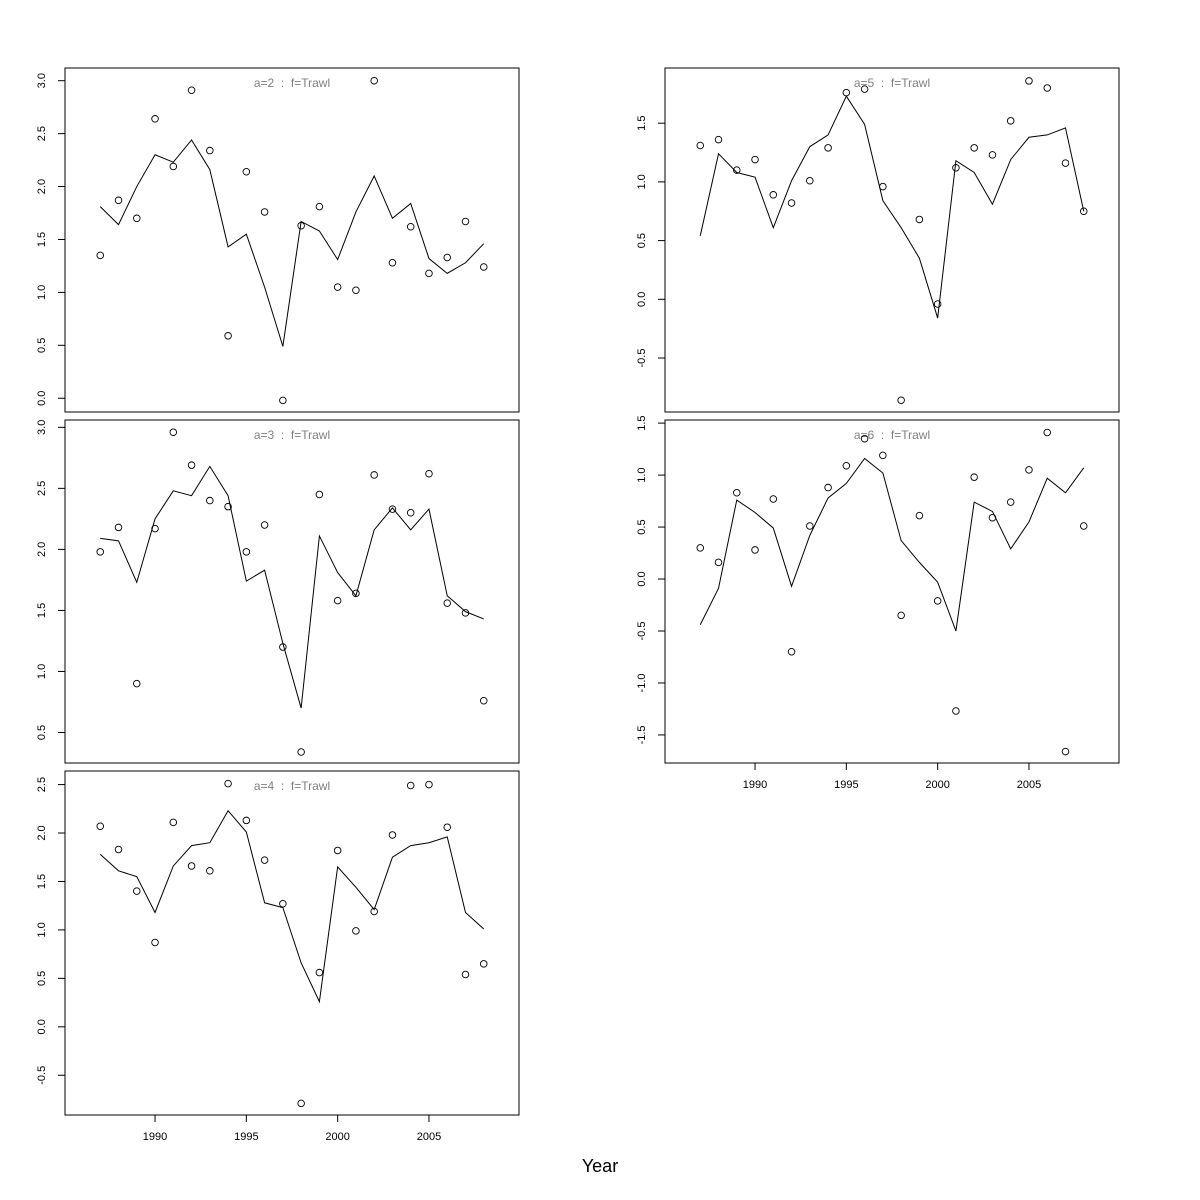 This screenshot has width=1200, height=1200. What do you see at coordinates (292, 83) in the screenshot?
I see `panel-title: a=2 : f=Trawl` at bounding box center [292, 83].